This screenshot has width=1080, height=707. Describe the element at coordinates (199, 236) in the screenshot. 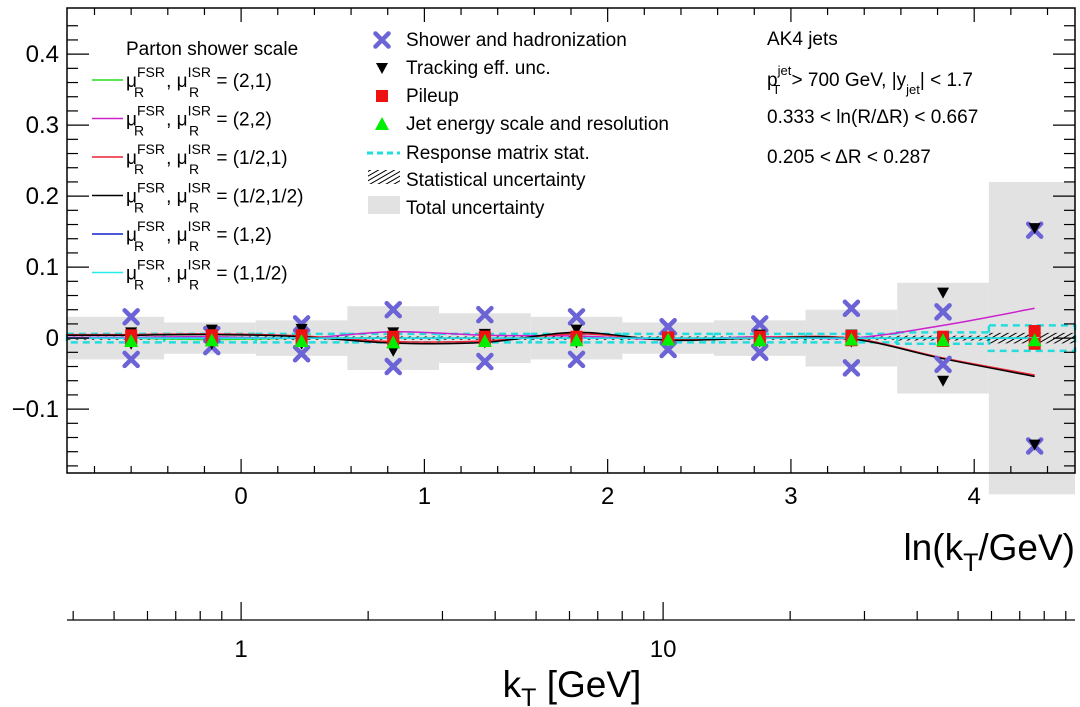

I see `legend-curve-label-4: μFSR R, μISR R = (1,2)` at that location.